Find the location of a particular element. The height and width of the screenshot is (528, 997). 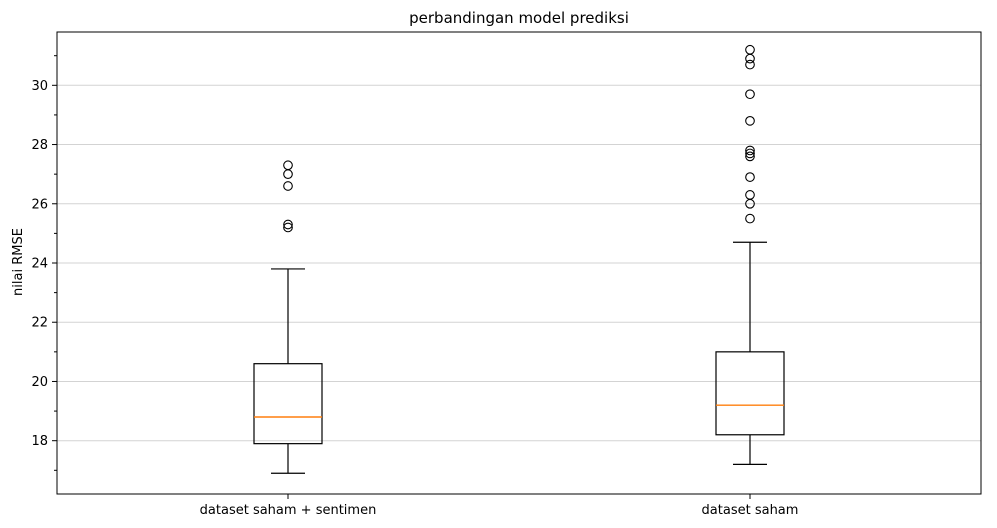

x-tick-label: dataset saham is located at coordinates (750, 510).